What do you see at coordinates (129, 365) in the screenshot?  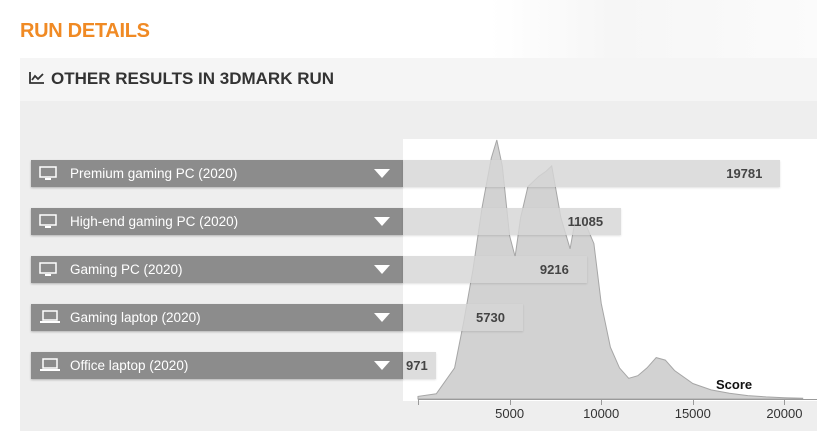 I see `row-label: Office laptop (2020)` at bounding box center [129, 365].